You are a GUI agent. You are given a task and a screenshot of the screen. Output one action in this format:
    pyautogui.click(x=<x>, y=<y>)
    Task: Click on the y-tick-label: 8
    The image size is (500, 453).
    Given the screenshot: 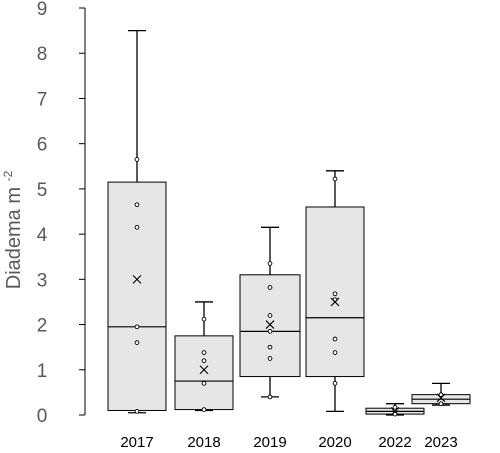 What is the action you would take?
    pyautogui.click(x=42, y=54)
    